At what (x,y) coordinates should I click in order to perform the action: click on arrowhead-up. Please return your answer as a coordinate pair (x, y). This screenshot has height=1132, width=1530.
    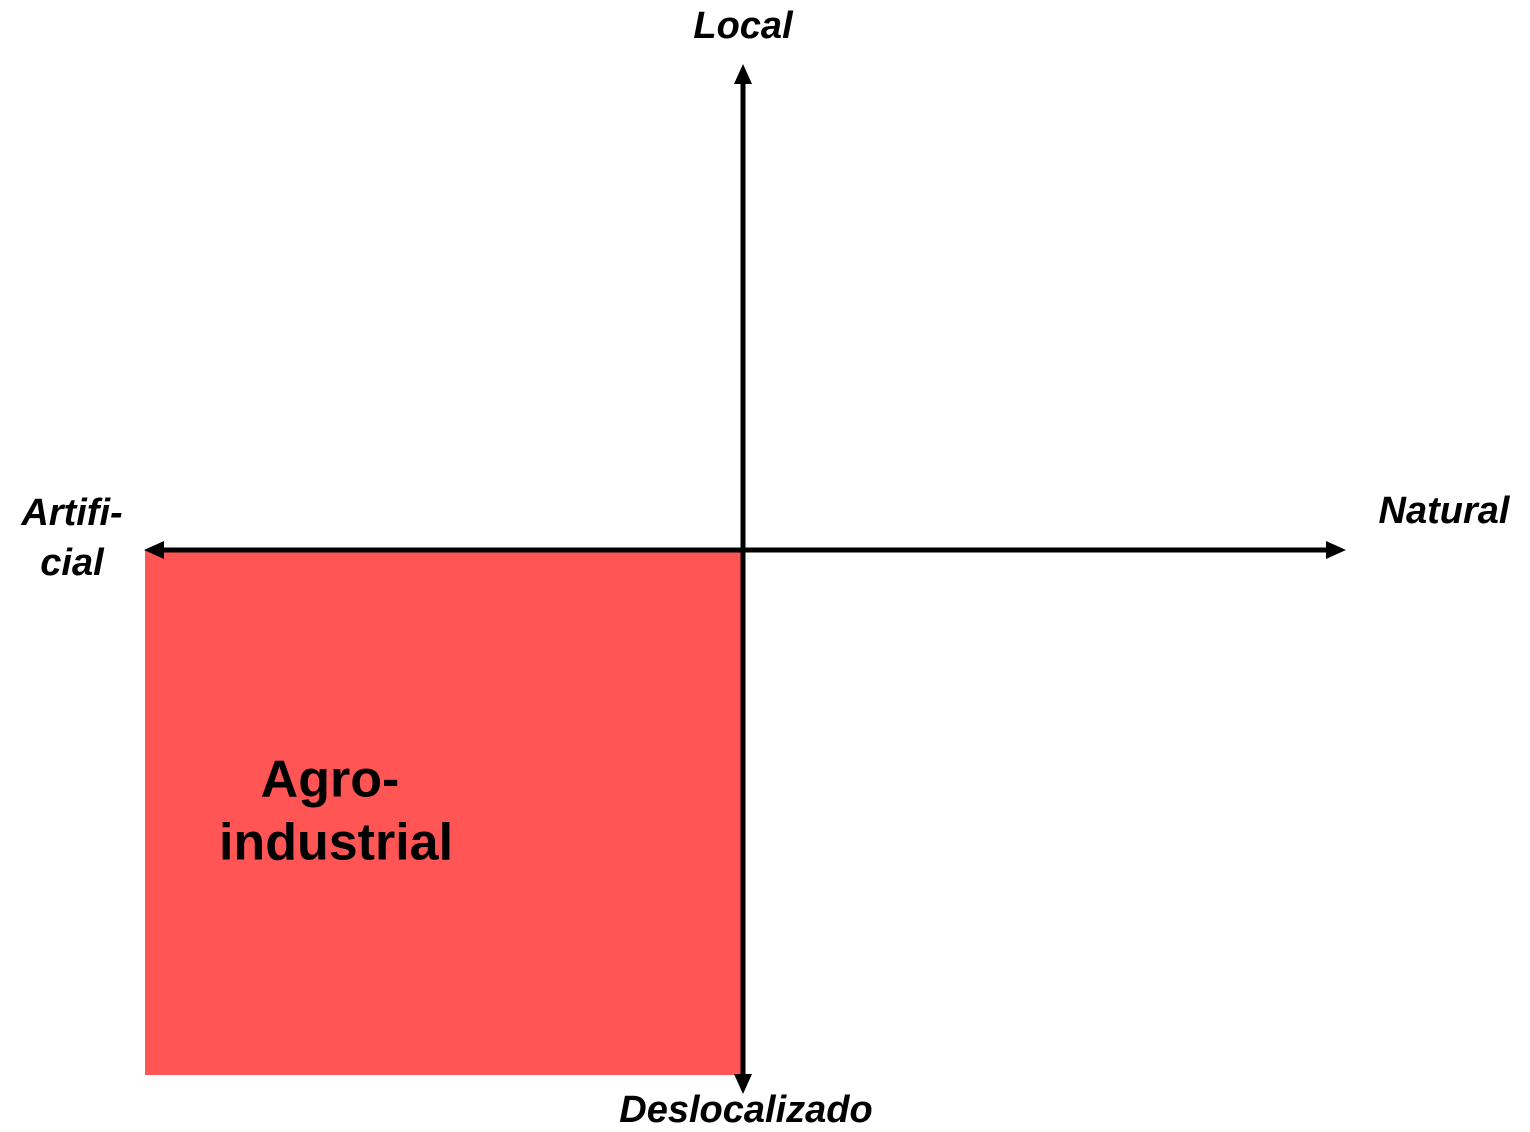
    Looking at the image, I should click on (743, 74).